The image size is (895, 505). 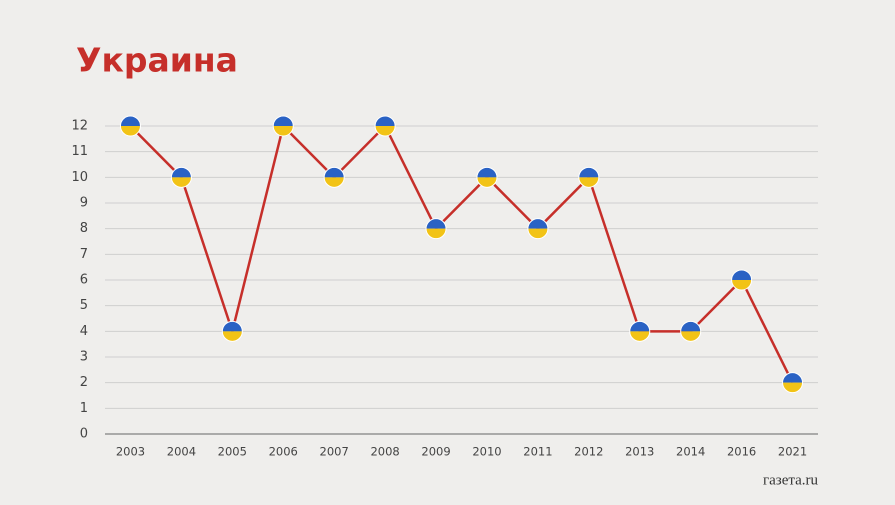 I want to click on x-tick-label: 2021, so click(x=792, y=452).